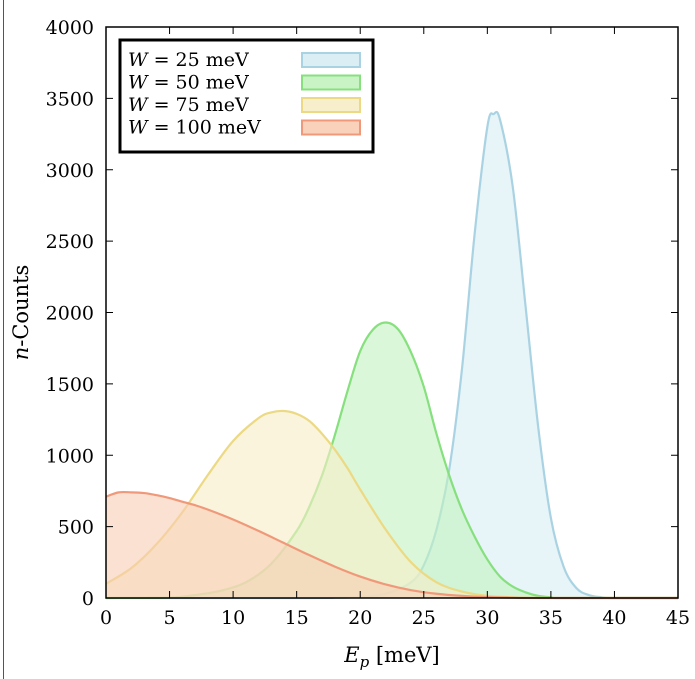  I want to click on y-tick-label: 3500, so click(70, 99).